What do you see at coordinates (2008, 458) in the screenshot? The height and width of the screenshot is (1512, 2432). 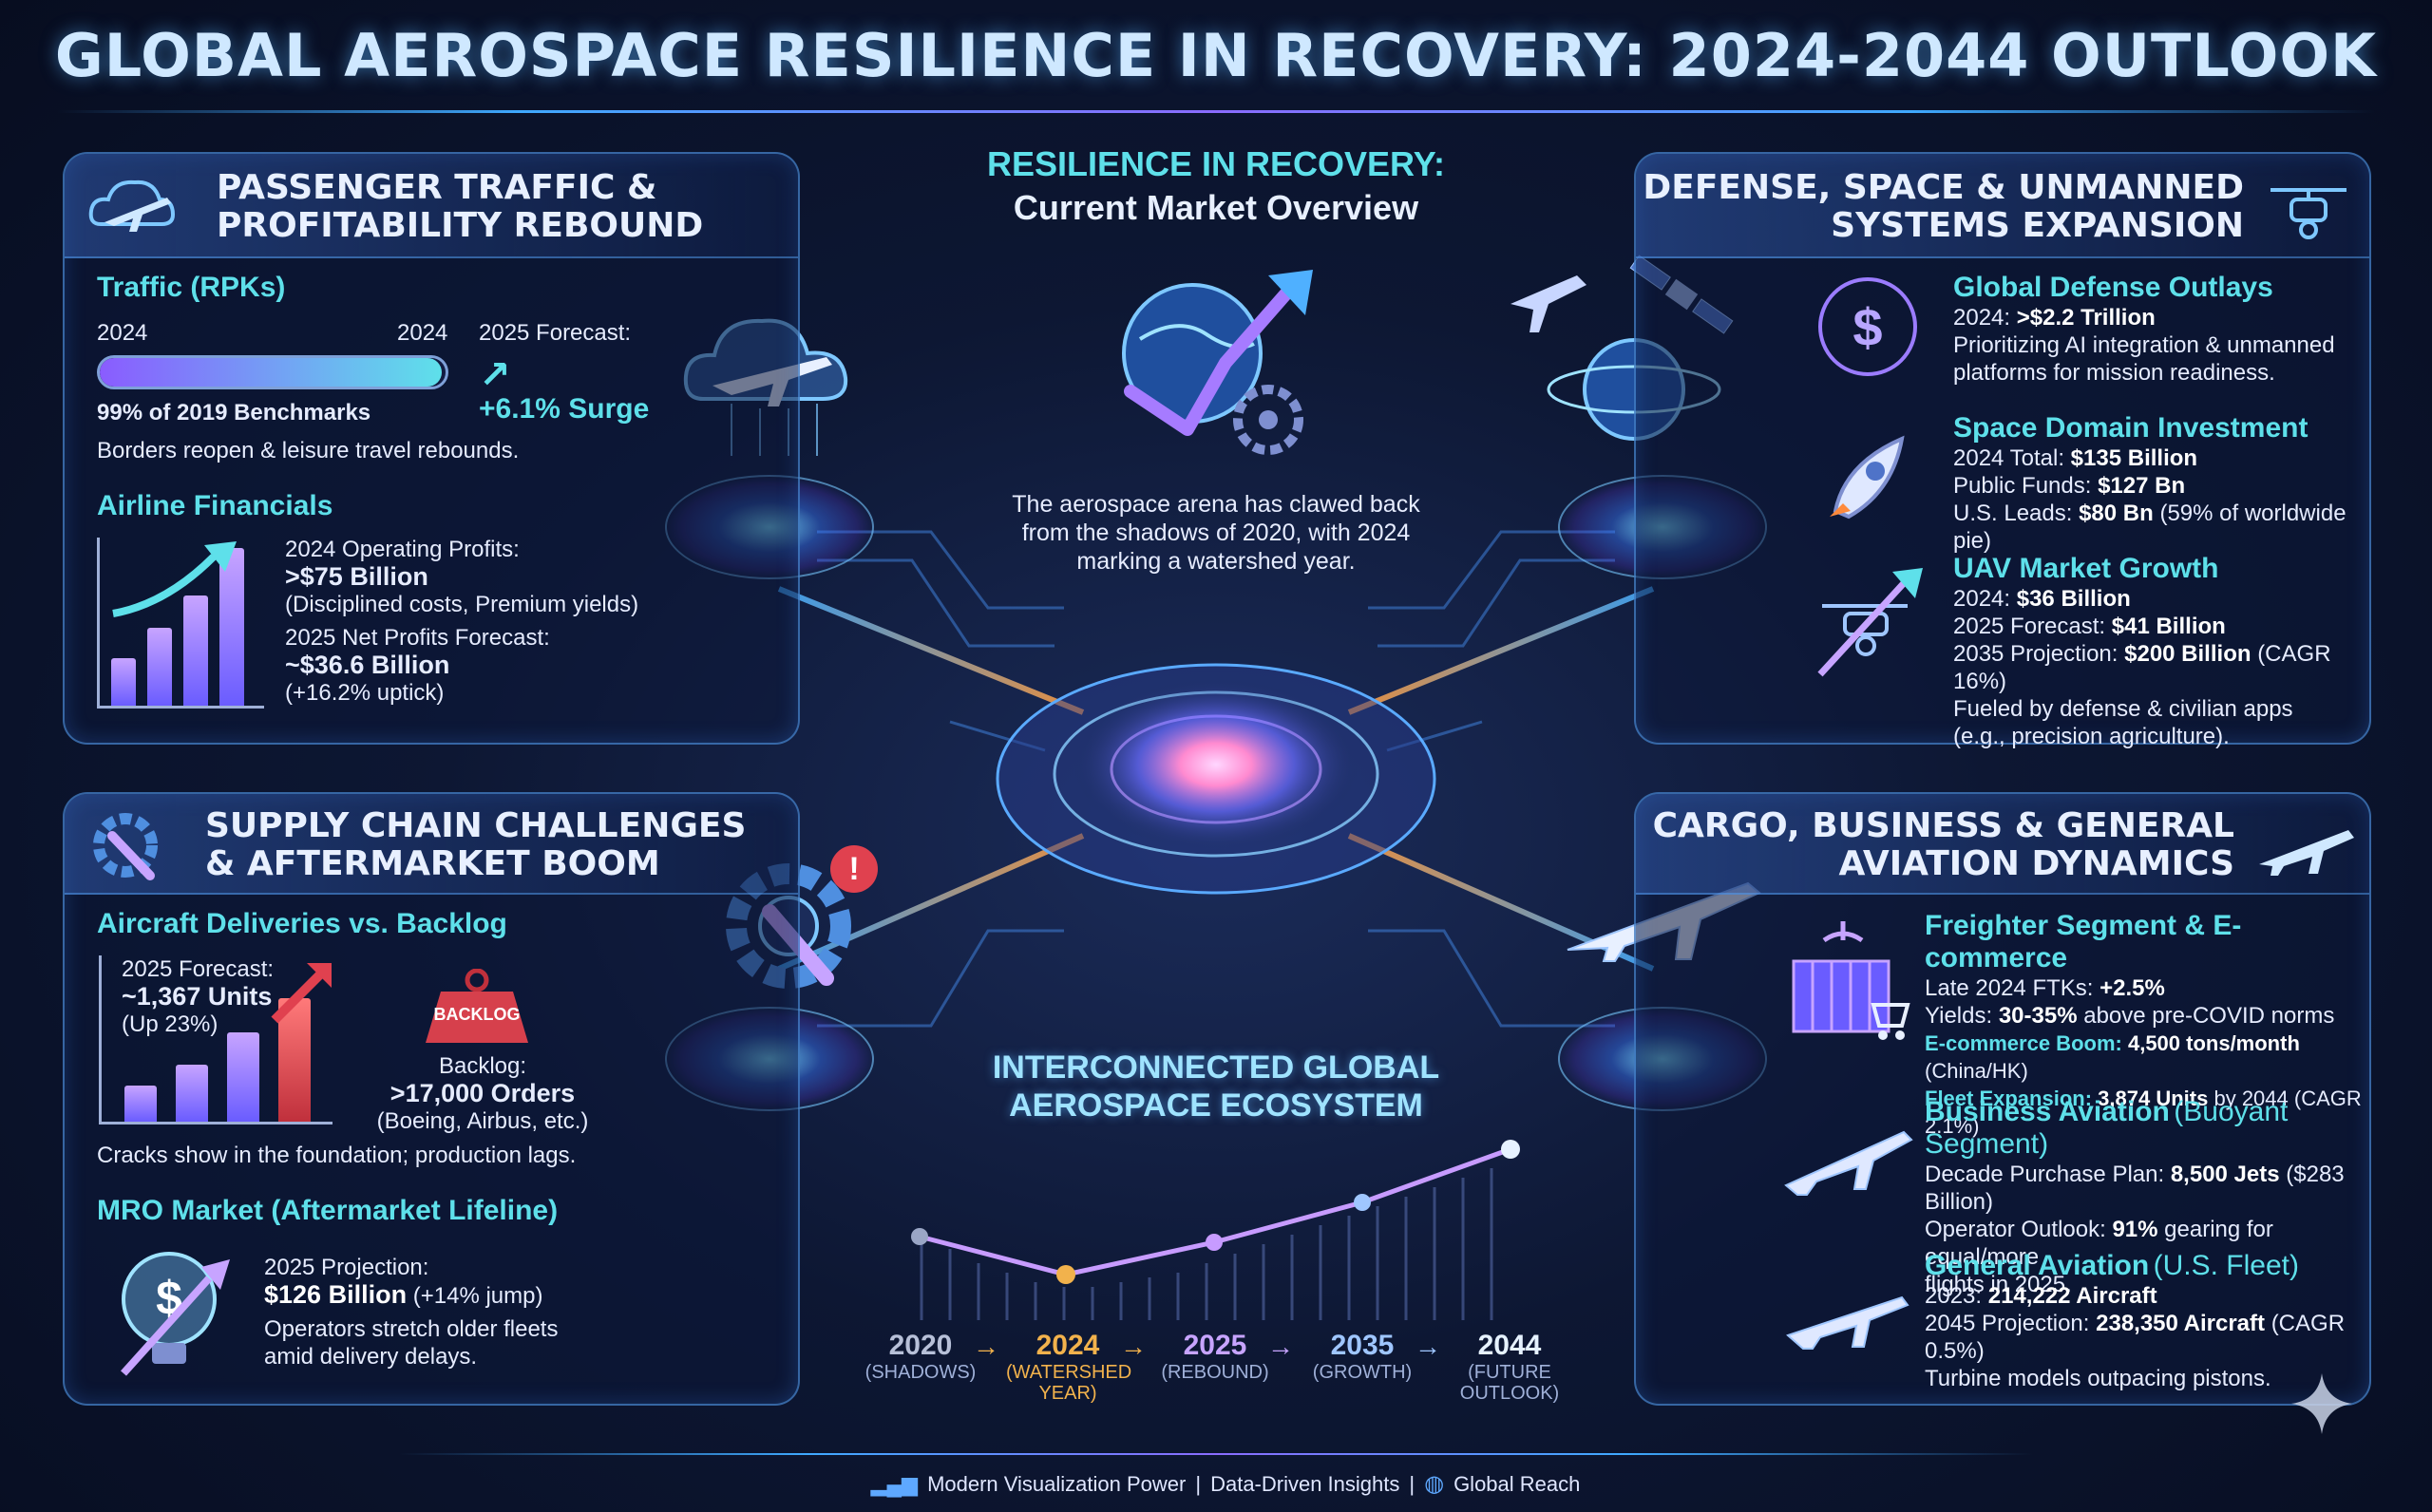 I see `space-total-label: 2024 Total:` at bounding box center [2008, 458].